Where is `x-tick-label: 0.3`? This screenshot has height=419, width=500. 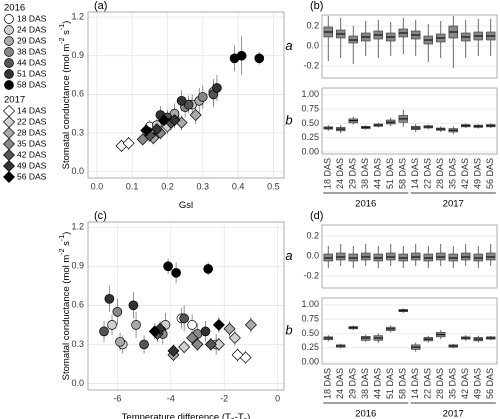 x-tick-label: 0.3 is located at coordinates (203, 186).